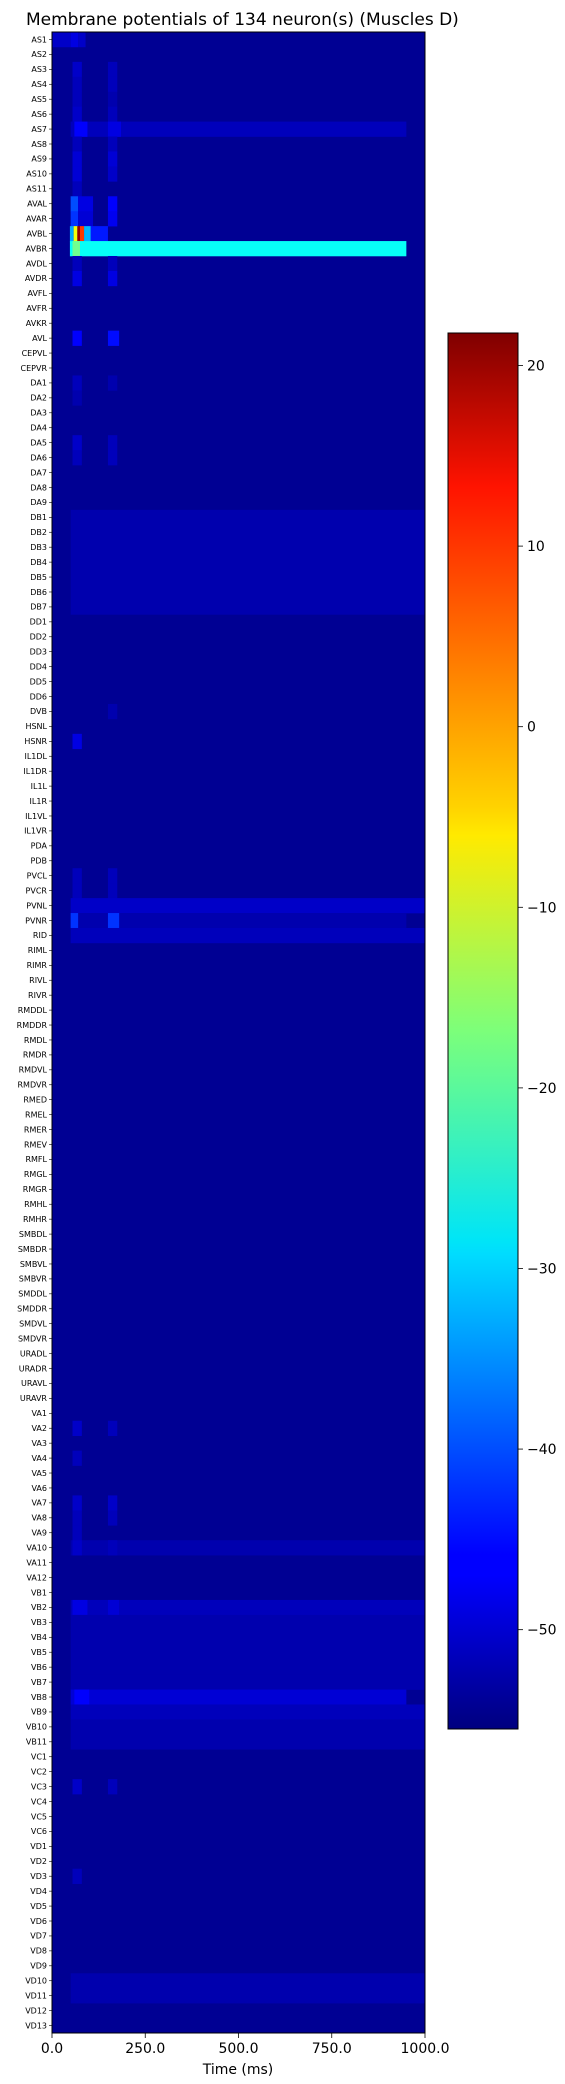 This screenshot has width=565, height=2084. I want to click on y-tick-label: DVB, so click(38, 711).